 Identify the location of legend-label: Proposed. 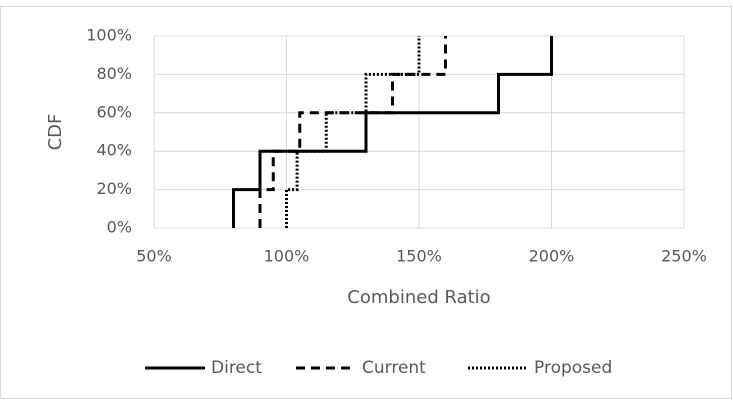
(573, 368).